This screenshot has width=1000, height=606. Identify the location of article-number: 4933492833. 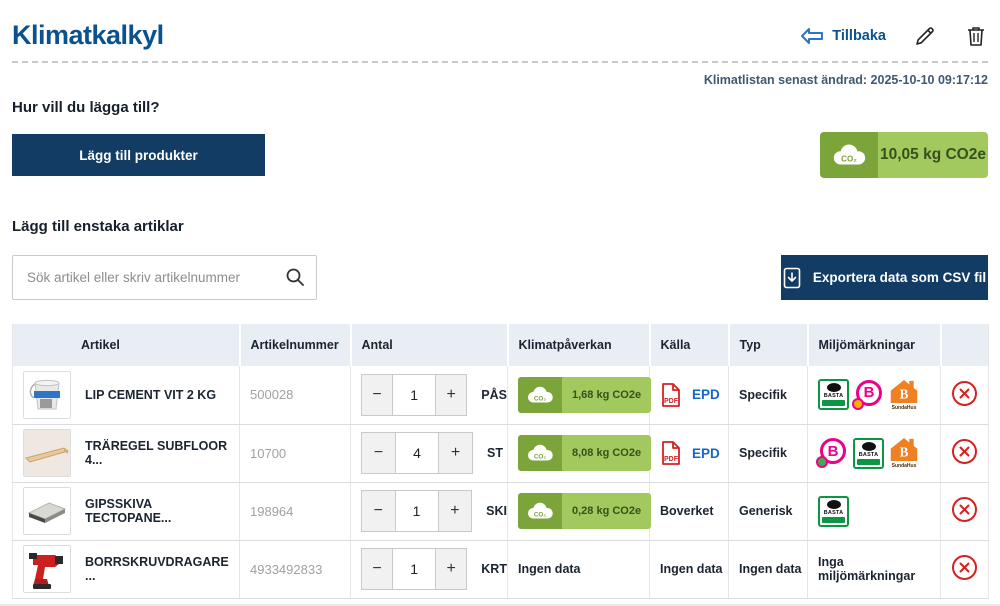
(286, 569).